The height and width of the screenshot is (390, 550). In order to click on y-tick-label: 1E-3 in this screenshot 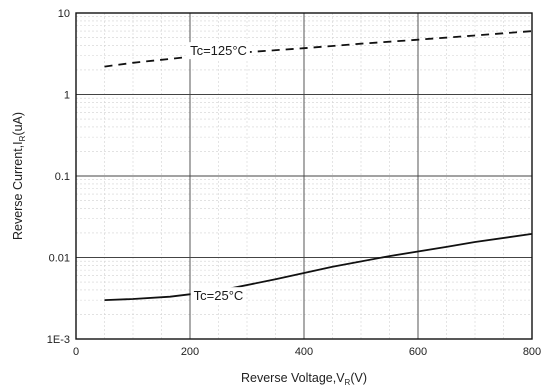, I will do `click(58, 340)`.